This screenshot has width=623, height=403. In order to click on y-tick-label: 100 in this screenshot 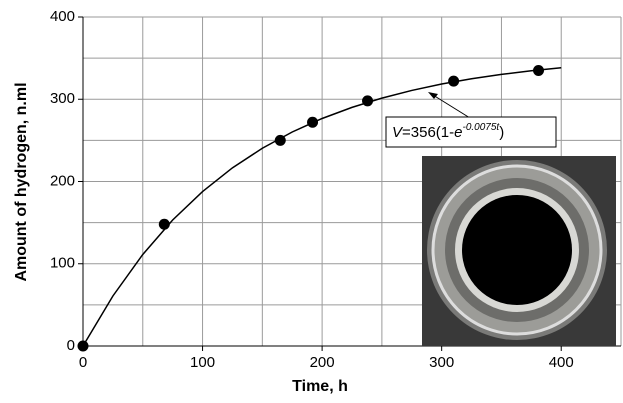, I will do `click(62, 263)`.